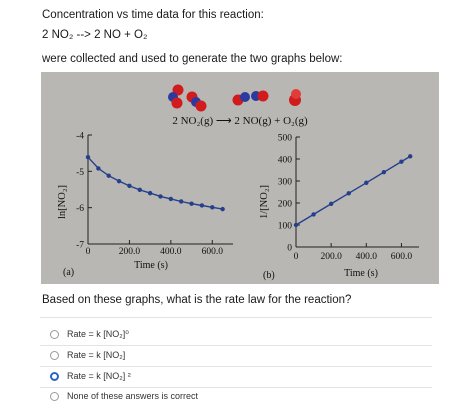 The width and height of the screenshot is (474, 411). Describe the element at coordinates (285, 227) in the screenshot. I see `chart-y-tick-label: 100` at that location.